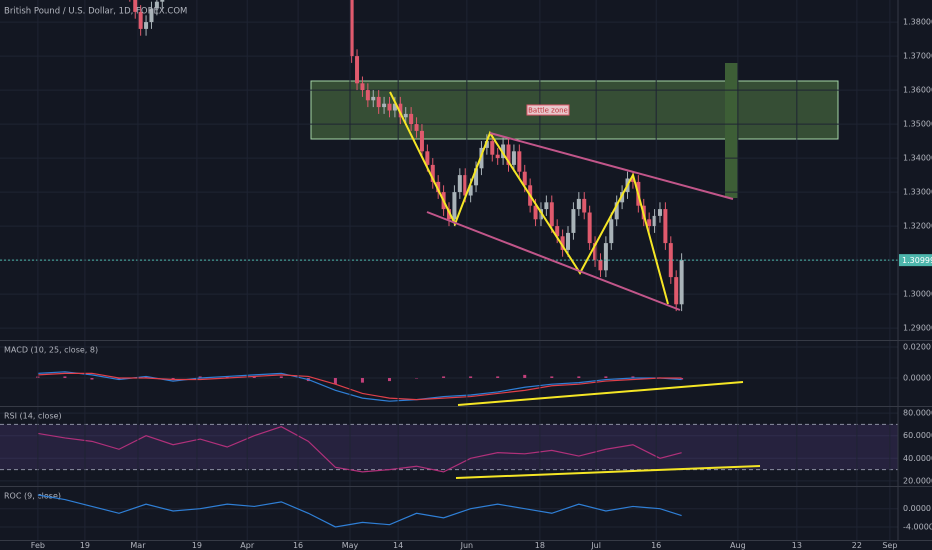 This screenshot has height=550, width=932. I want to click on x-tick-label: Jun, so click(467, 545).